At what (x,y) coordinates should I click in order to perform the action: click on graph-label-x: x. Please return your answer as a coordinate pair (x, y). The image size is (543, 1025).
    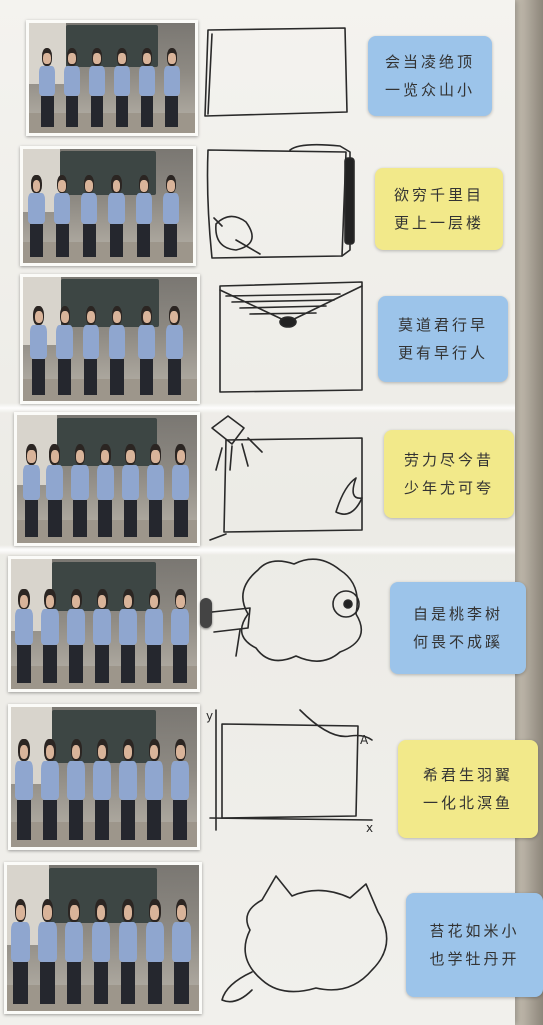
    Looking at the image, I should click on (369, 828).